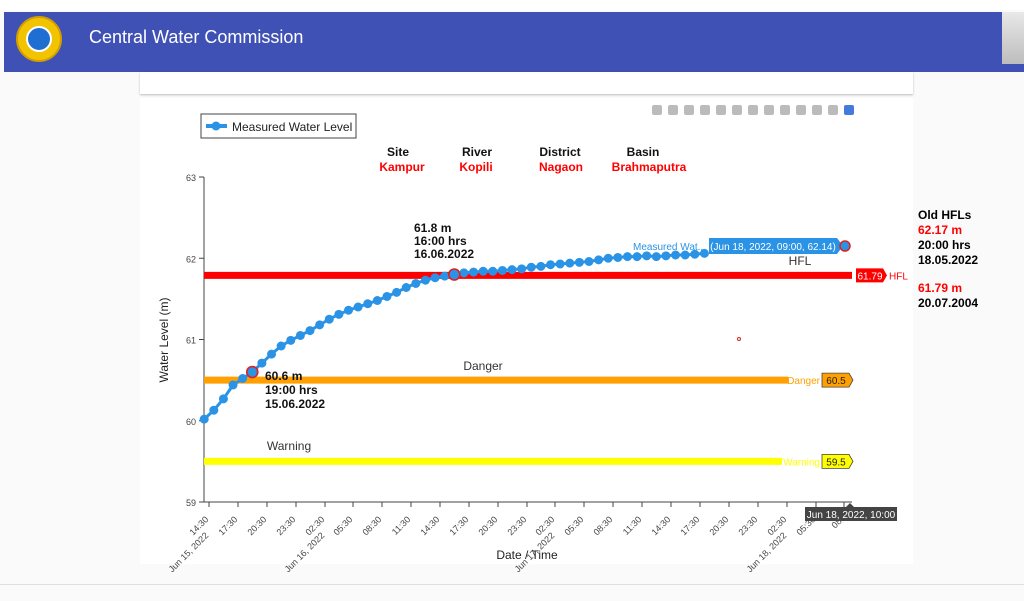 The height and width of the screenshot is (601, 1024). Describe the element at coordinates (845, 246) in the screenshot. I see `hover-point-marker` at that location.